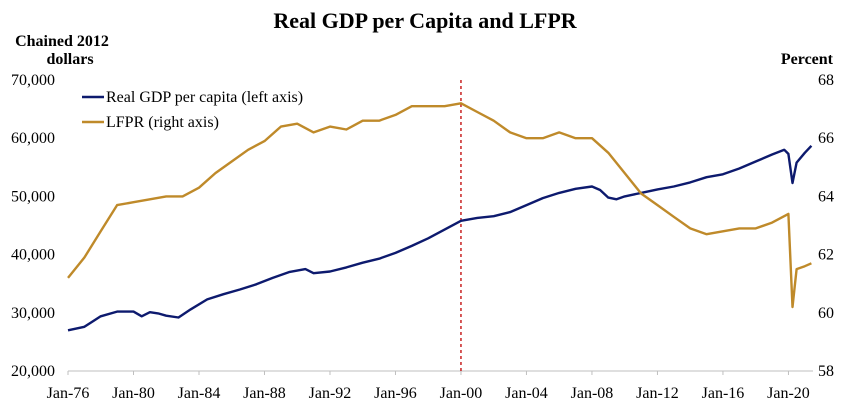 This screenshot has height=409, width=850. What do you see at coordinates (807, 59) in the screenshot?
I see `right-axis-unit: Percent` at bounding box center [807, 59].